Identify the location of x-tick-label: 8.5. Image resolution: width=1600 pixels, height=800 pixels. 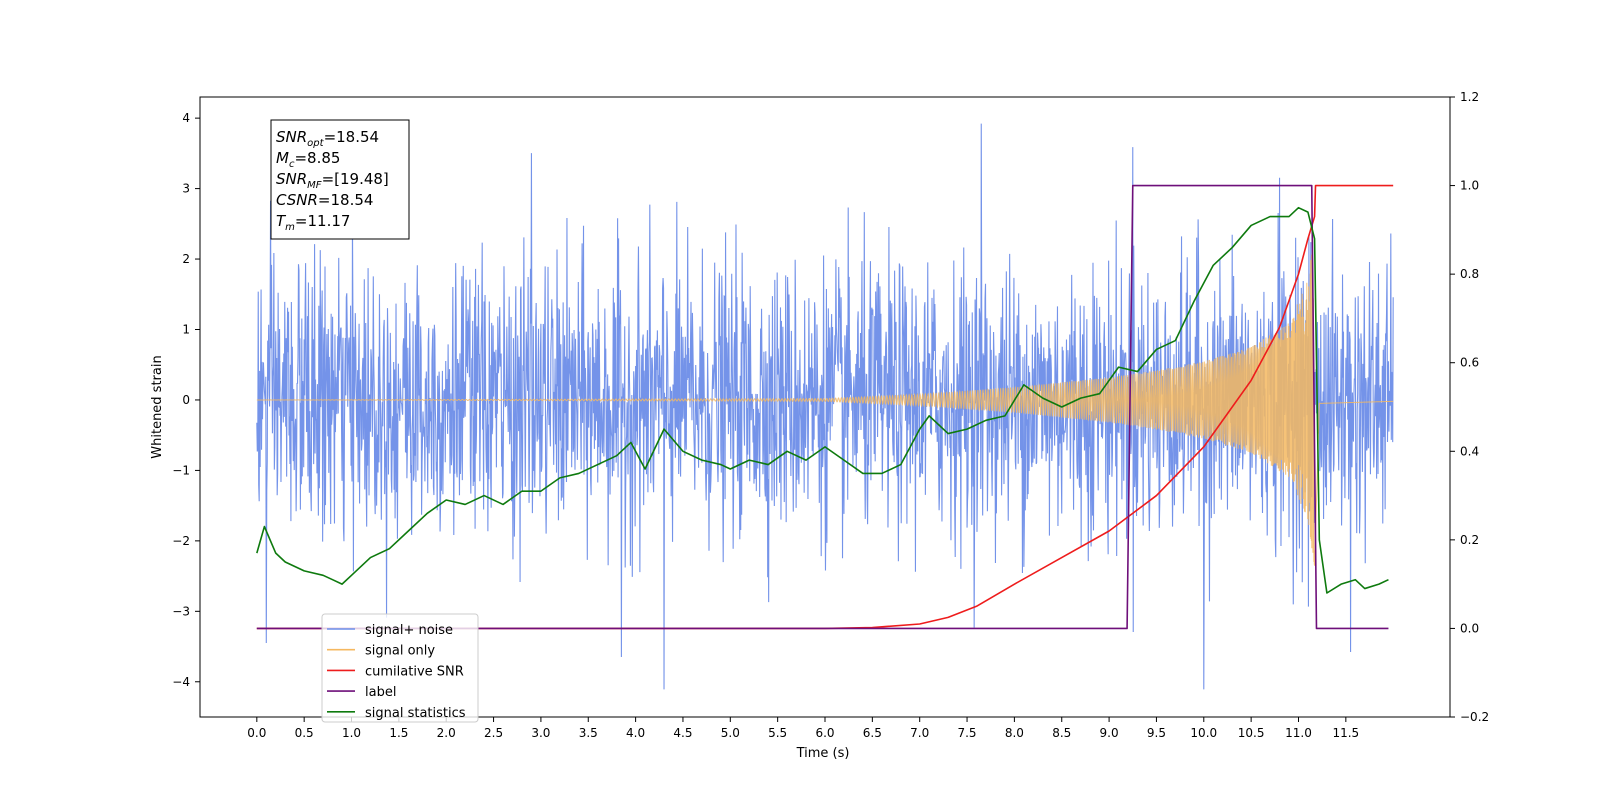
(1061, 733).